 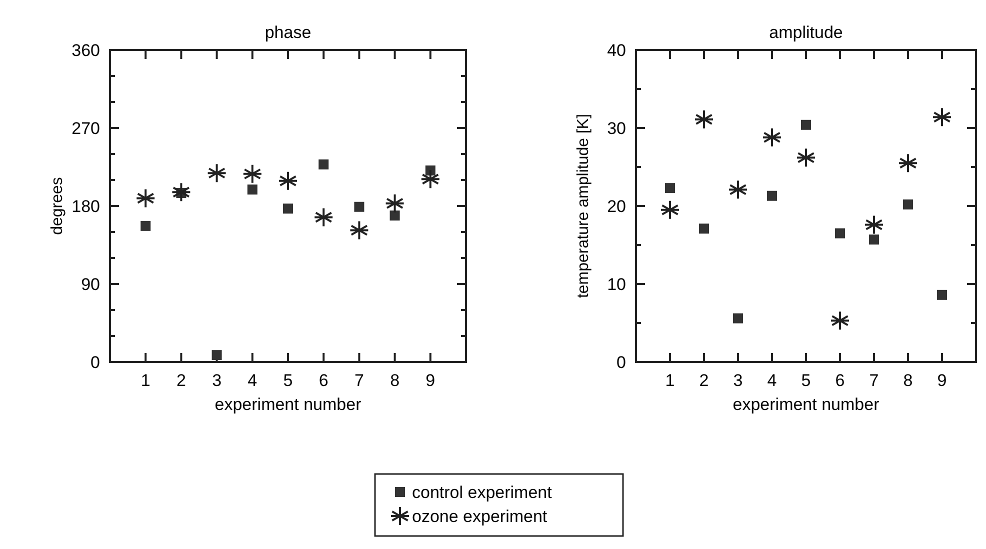 I want to click on y-tick-label: 40, so click(x=616, y=50).